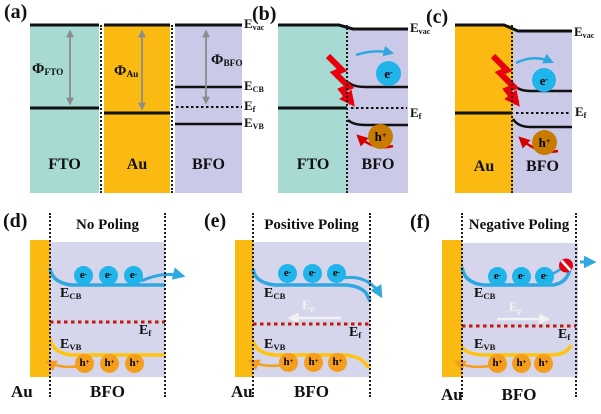  Describe the element at coordinates (215, 221) in the screenshot. I see `panel-tag-e: (e)` at that location.